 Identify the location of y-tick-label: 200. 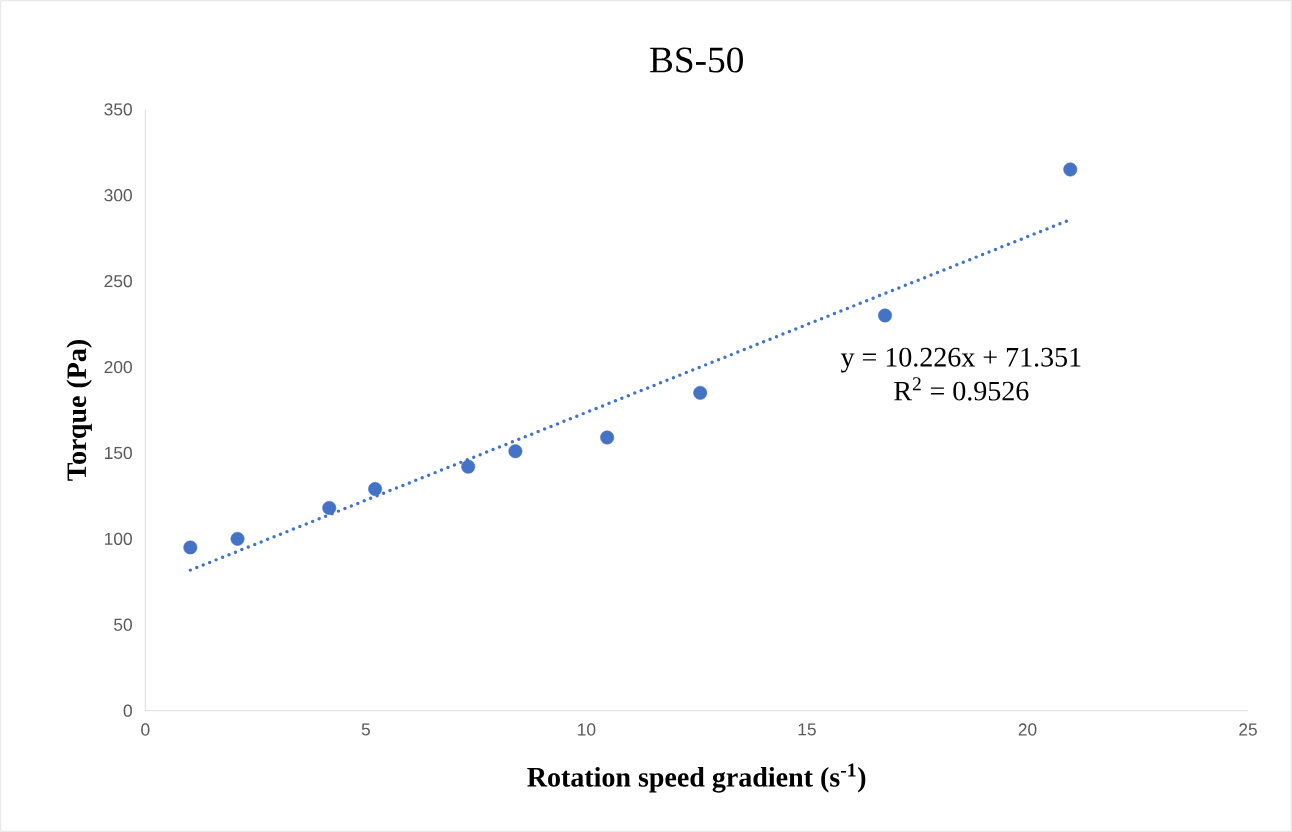
(118, 367).